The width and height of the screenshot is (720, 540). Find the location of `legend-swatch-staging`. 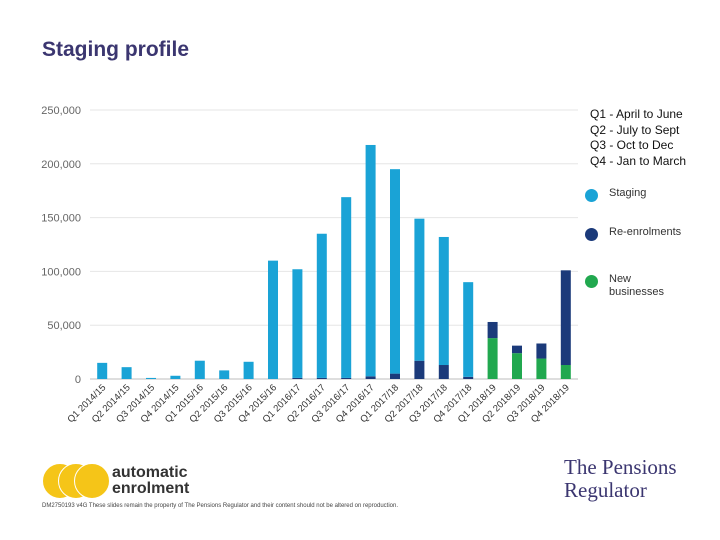

legend-swatch-staging is located at coordinates (591, 195).